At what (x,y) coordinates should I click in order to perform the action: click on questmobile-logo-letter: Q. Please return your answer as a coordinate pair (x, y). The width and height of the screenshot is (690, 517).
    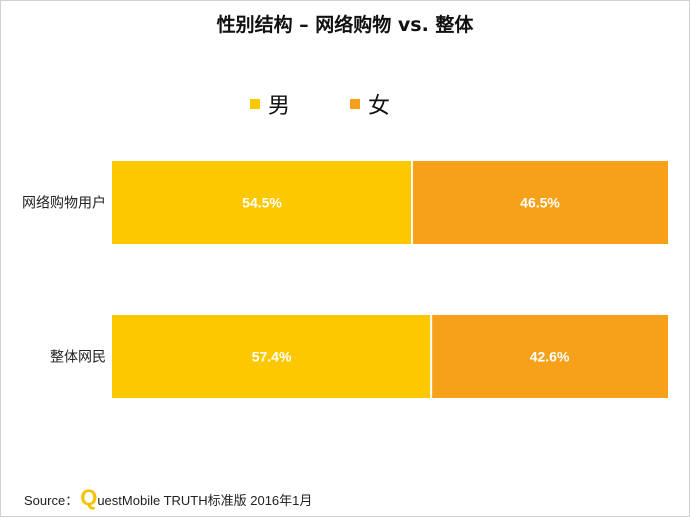
    Looking at the image, I should click on (89, 497).